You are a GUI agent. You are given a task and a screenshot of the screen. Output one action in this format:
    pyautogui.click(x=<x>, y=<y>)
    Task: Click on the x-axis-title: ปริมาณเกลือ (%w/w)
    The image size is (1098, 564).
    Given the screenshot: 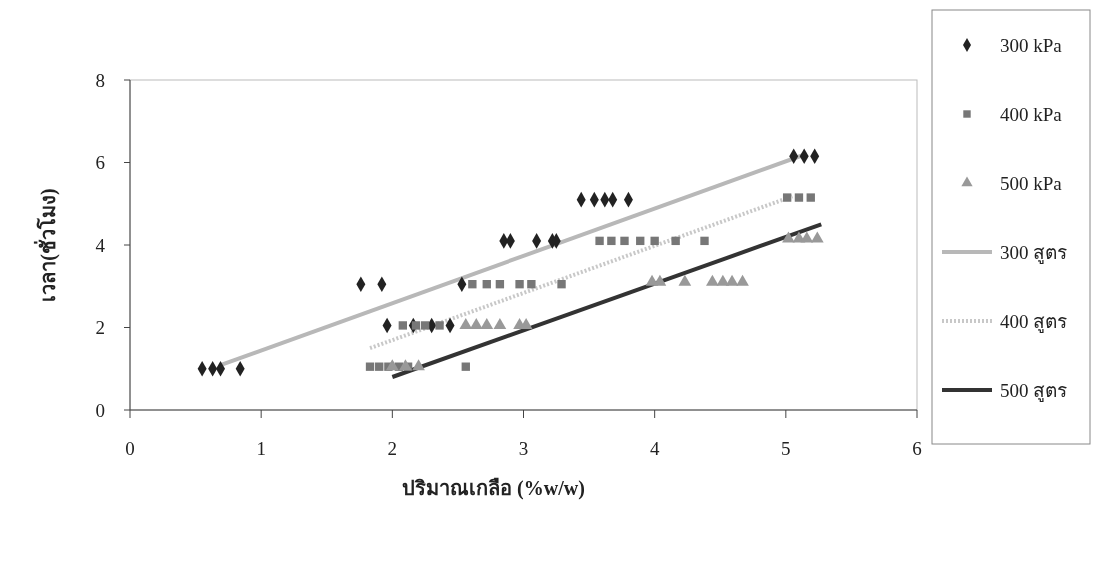 What is the action you would take?
    pyautogui.click(x=493, y=488)
    